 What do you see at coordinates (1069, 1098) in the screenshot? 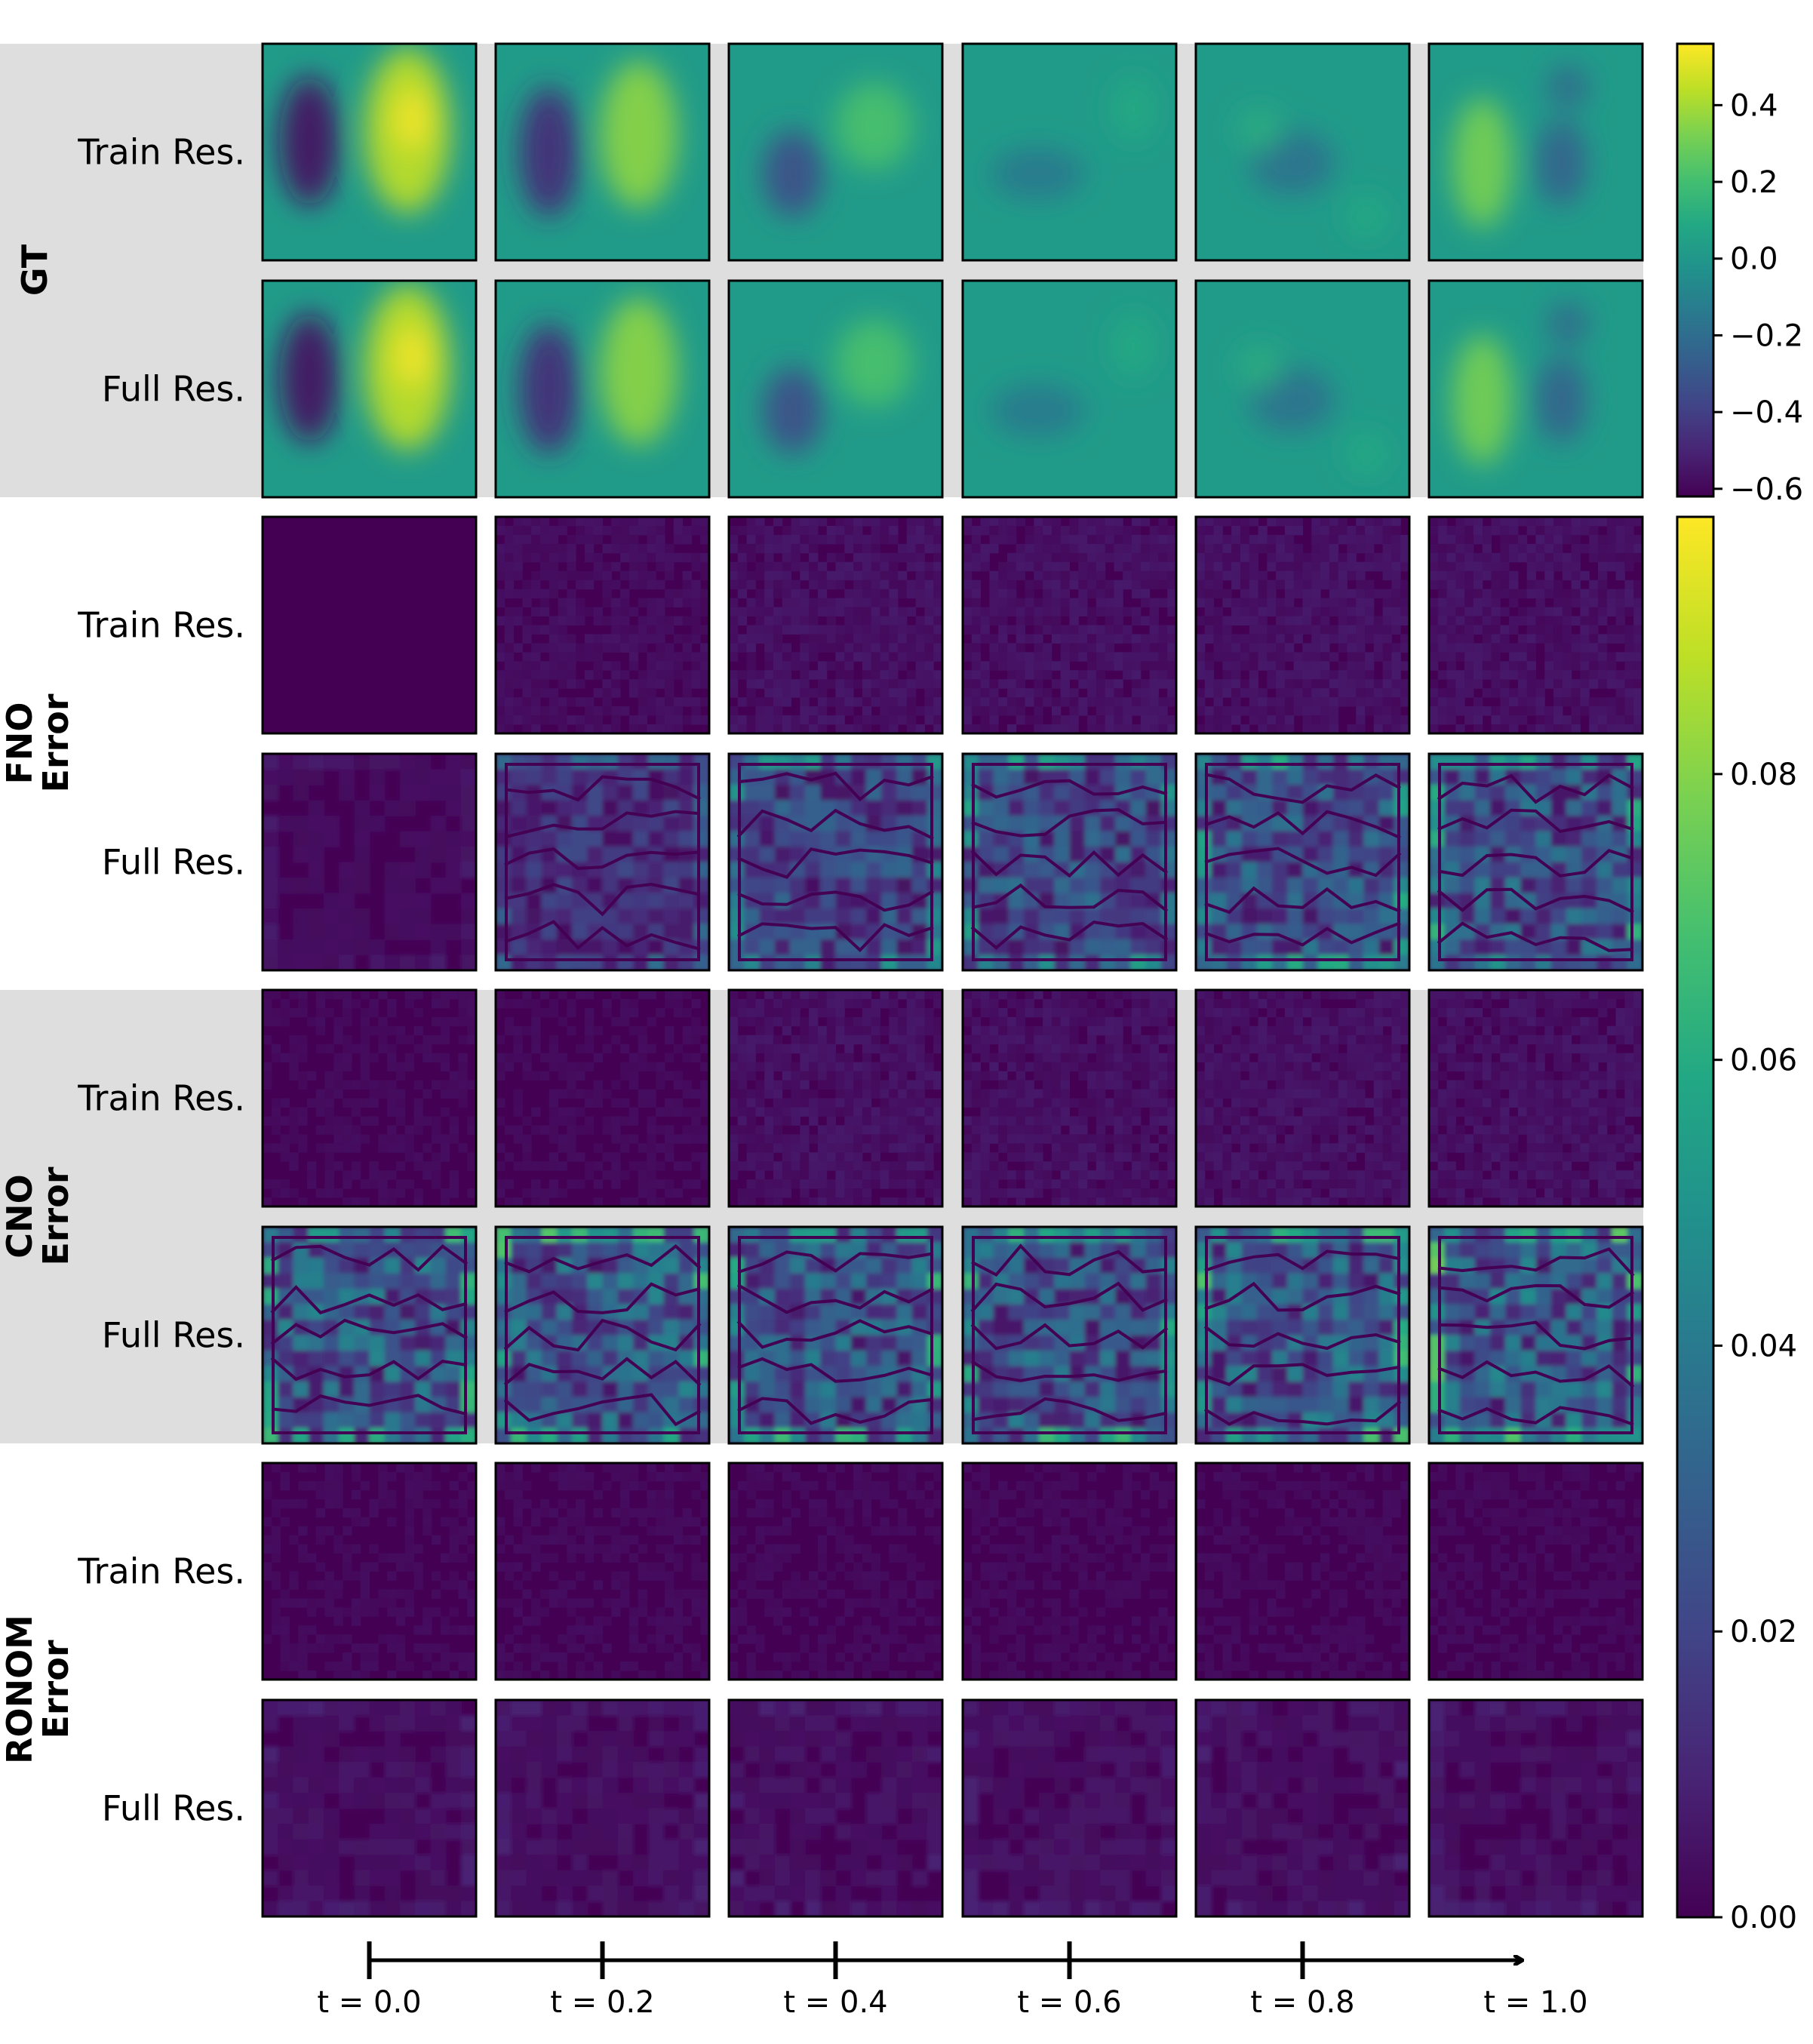
I see `cno-train-panel-t0.6` at bounding box center [1069, 1098].